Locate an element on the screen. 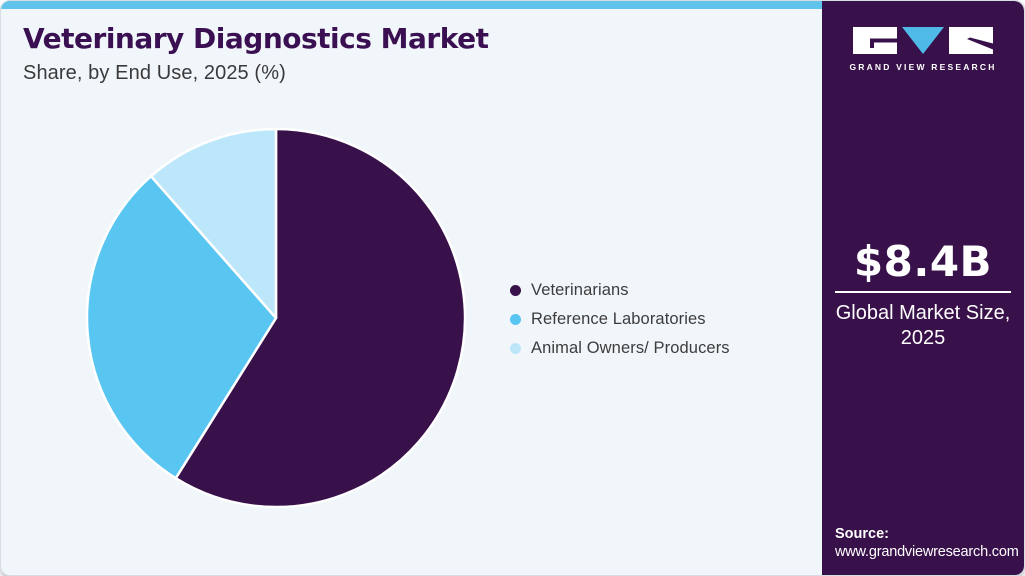 The height and width of the screenshot is (576, 1025). legend-item-veterinarians: Veterinarians is located at coordinates (620, 290).